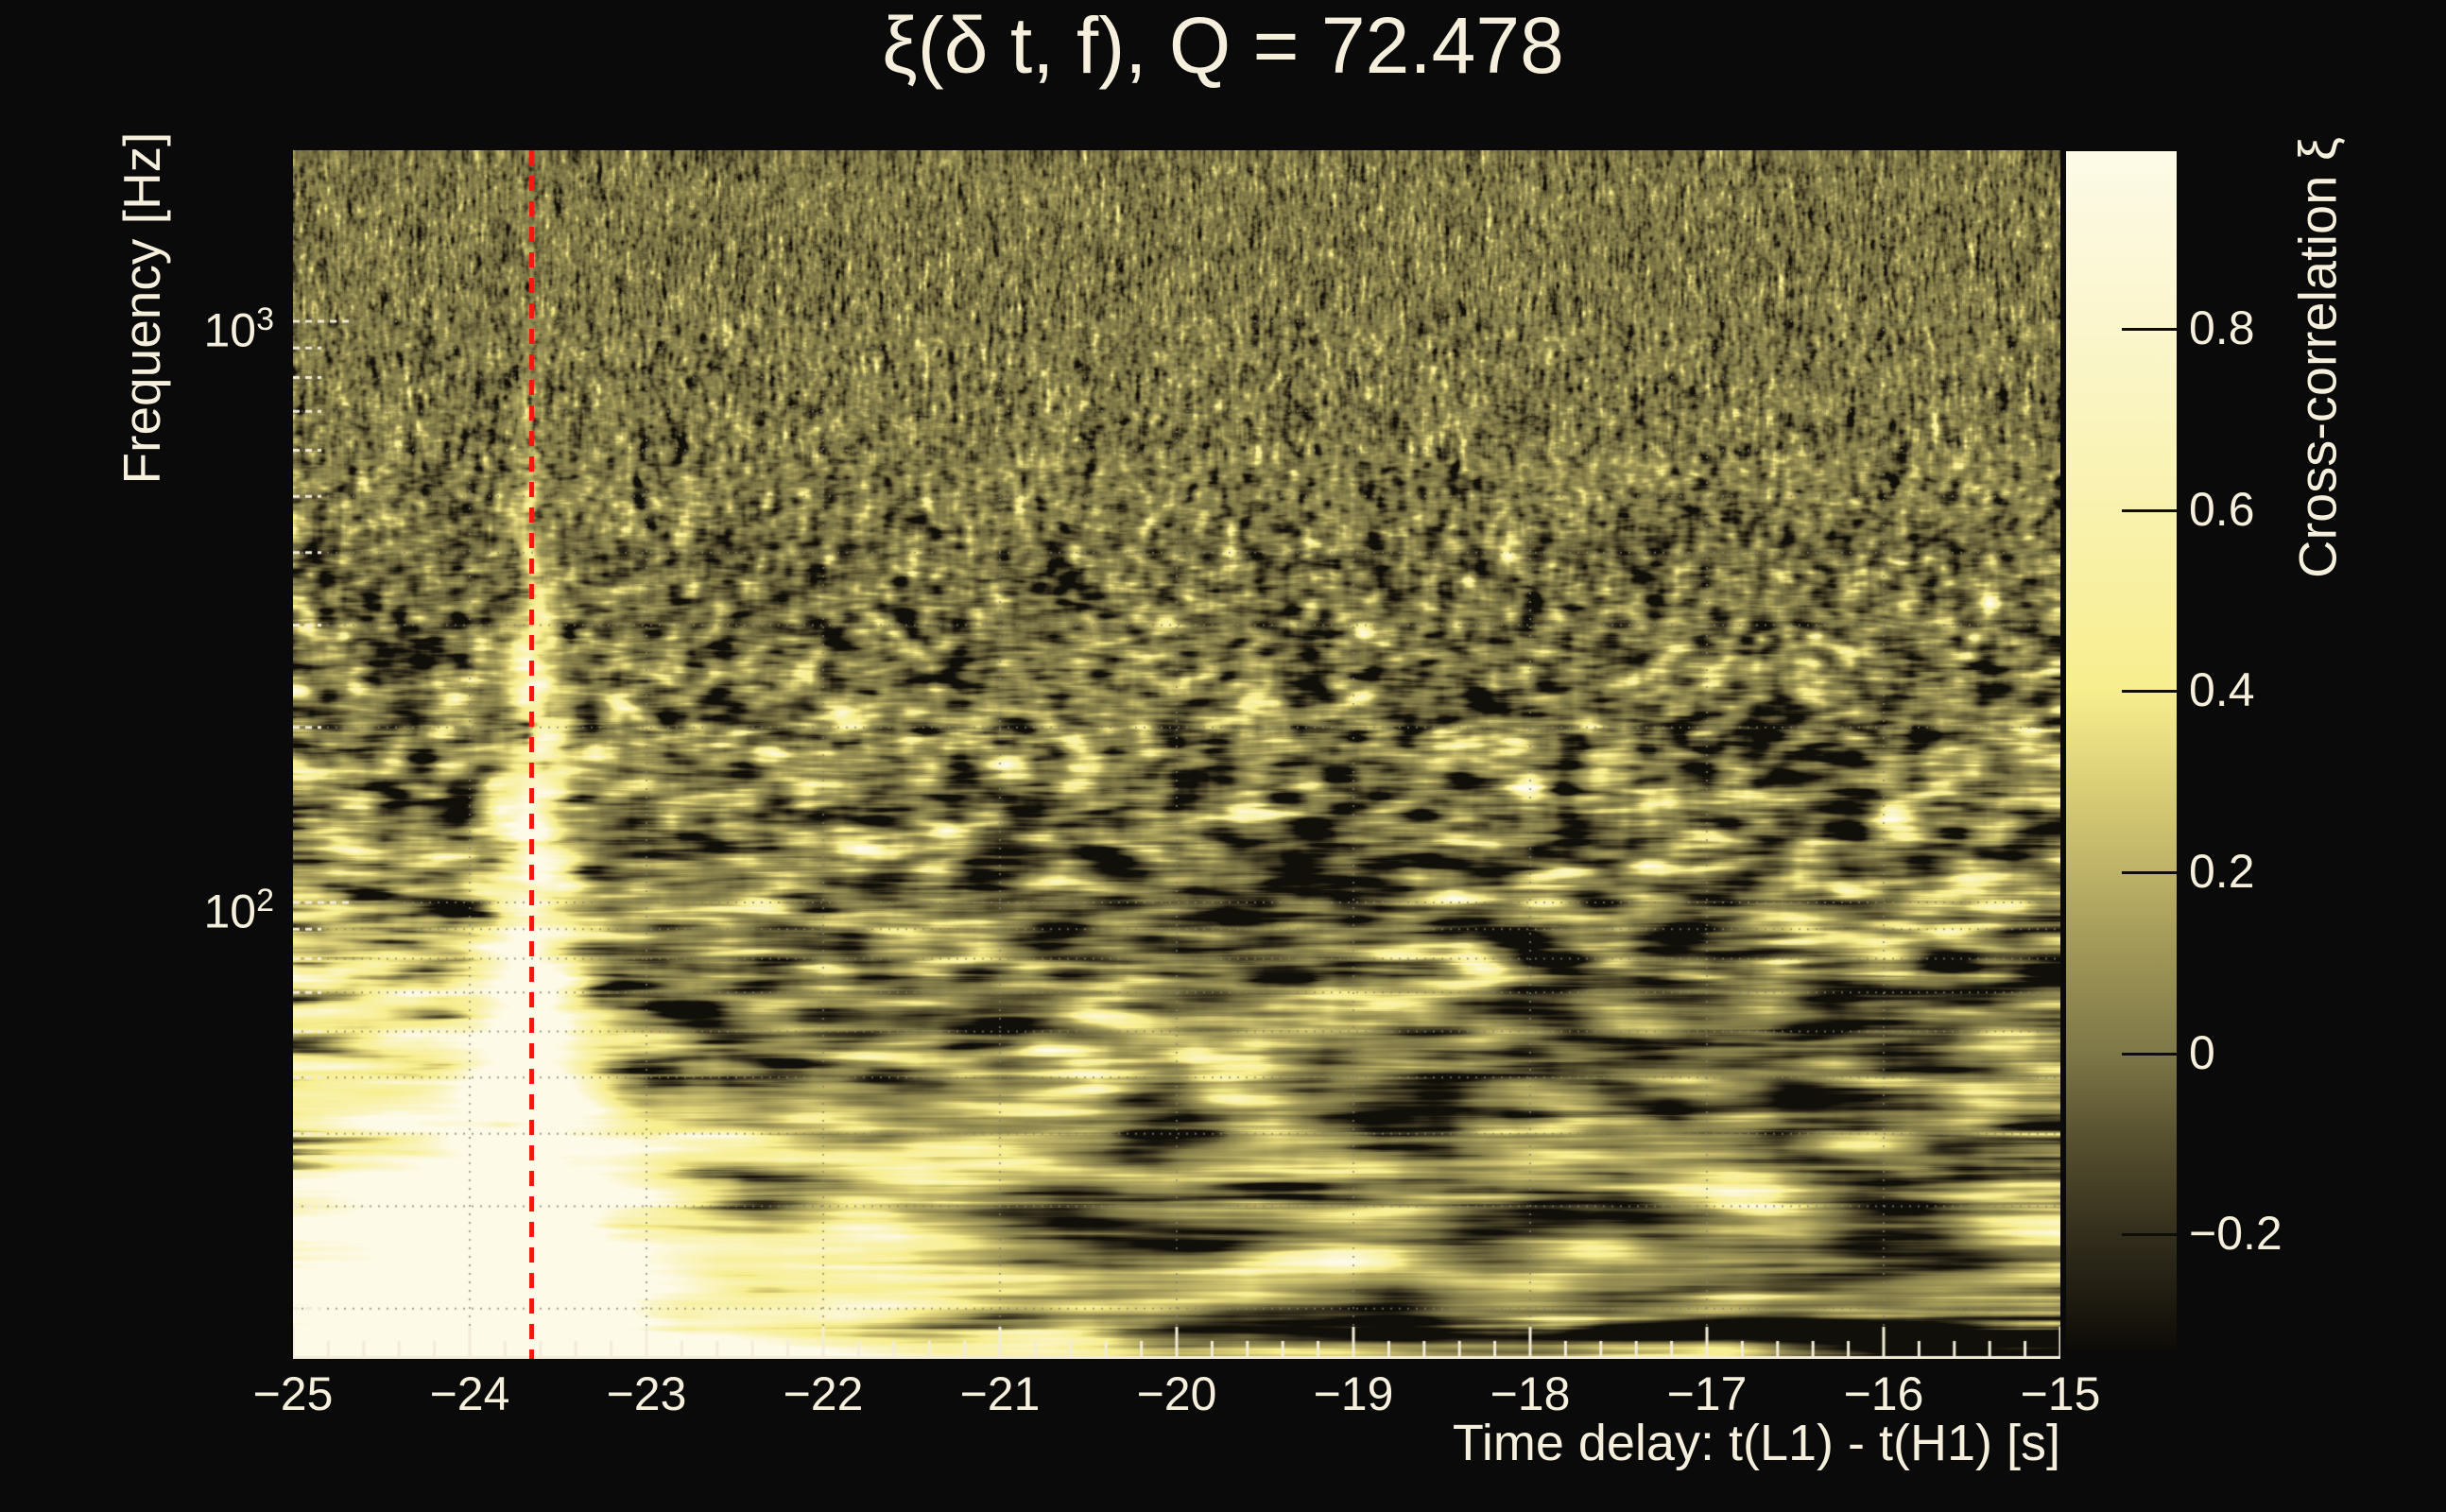  Describe the element at coordinates (2222, 690) in the screenshot. I see `colorbar-tick-label: 0.4` at that location.